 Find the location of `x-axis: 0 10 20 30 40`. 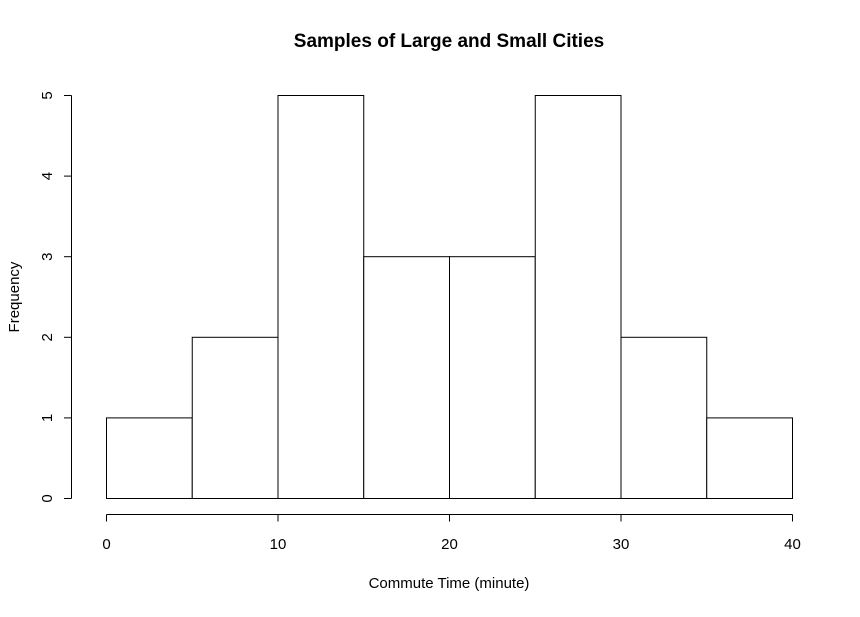

x-axis: 0 10 20 30 40 is located at coordinates (451, 533).